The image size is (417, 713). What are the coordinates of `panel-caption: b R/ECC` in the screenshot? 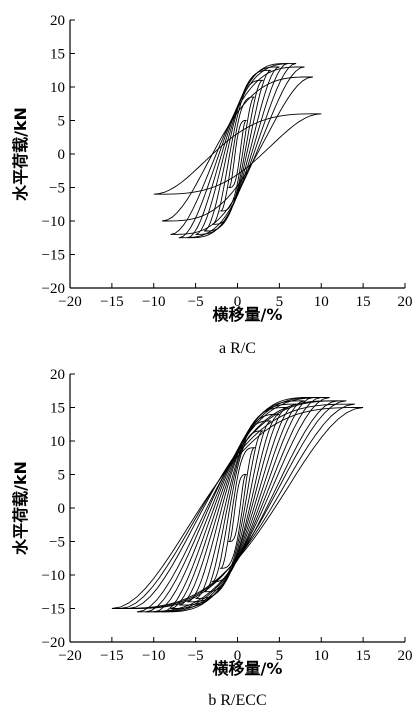 It's located at (237, 700).